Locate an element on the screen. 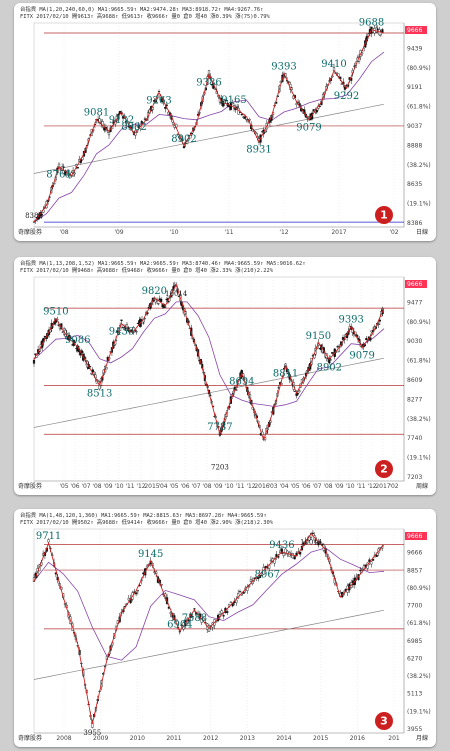 The image size is (450, 751). x-tick-label: '07 is located at coordinates (85, 486).